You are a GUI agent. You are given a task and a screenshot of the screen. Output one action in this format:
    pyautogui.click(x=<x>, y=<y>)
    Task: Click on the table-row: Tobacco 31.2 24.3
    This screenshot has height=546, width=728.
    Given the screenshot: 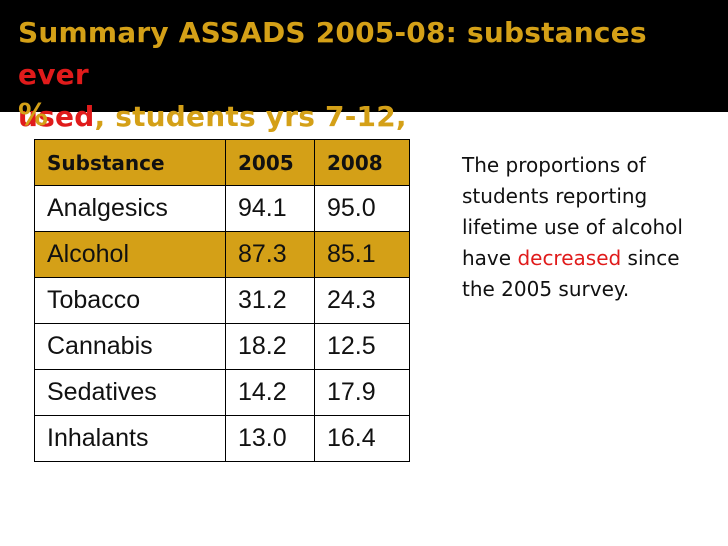 What is the action you would take?
    pyautogui.click(x=222, y=300)
    